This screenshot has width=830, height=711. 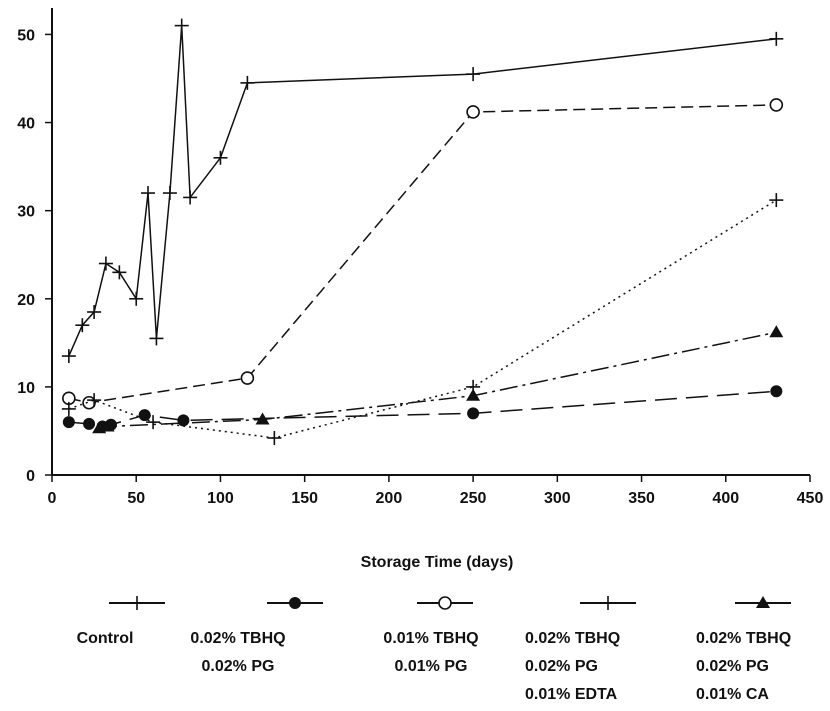 I want to click on y-tick-label: 20, so click(x=26, y=300).